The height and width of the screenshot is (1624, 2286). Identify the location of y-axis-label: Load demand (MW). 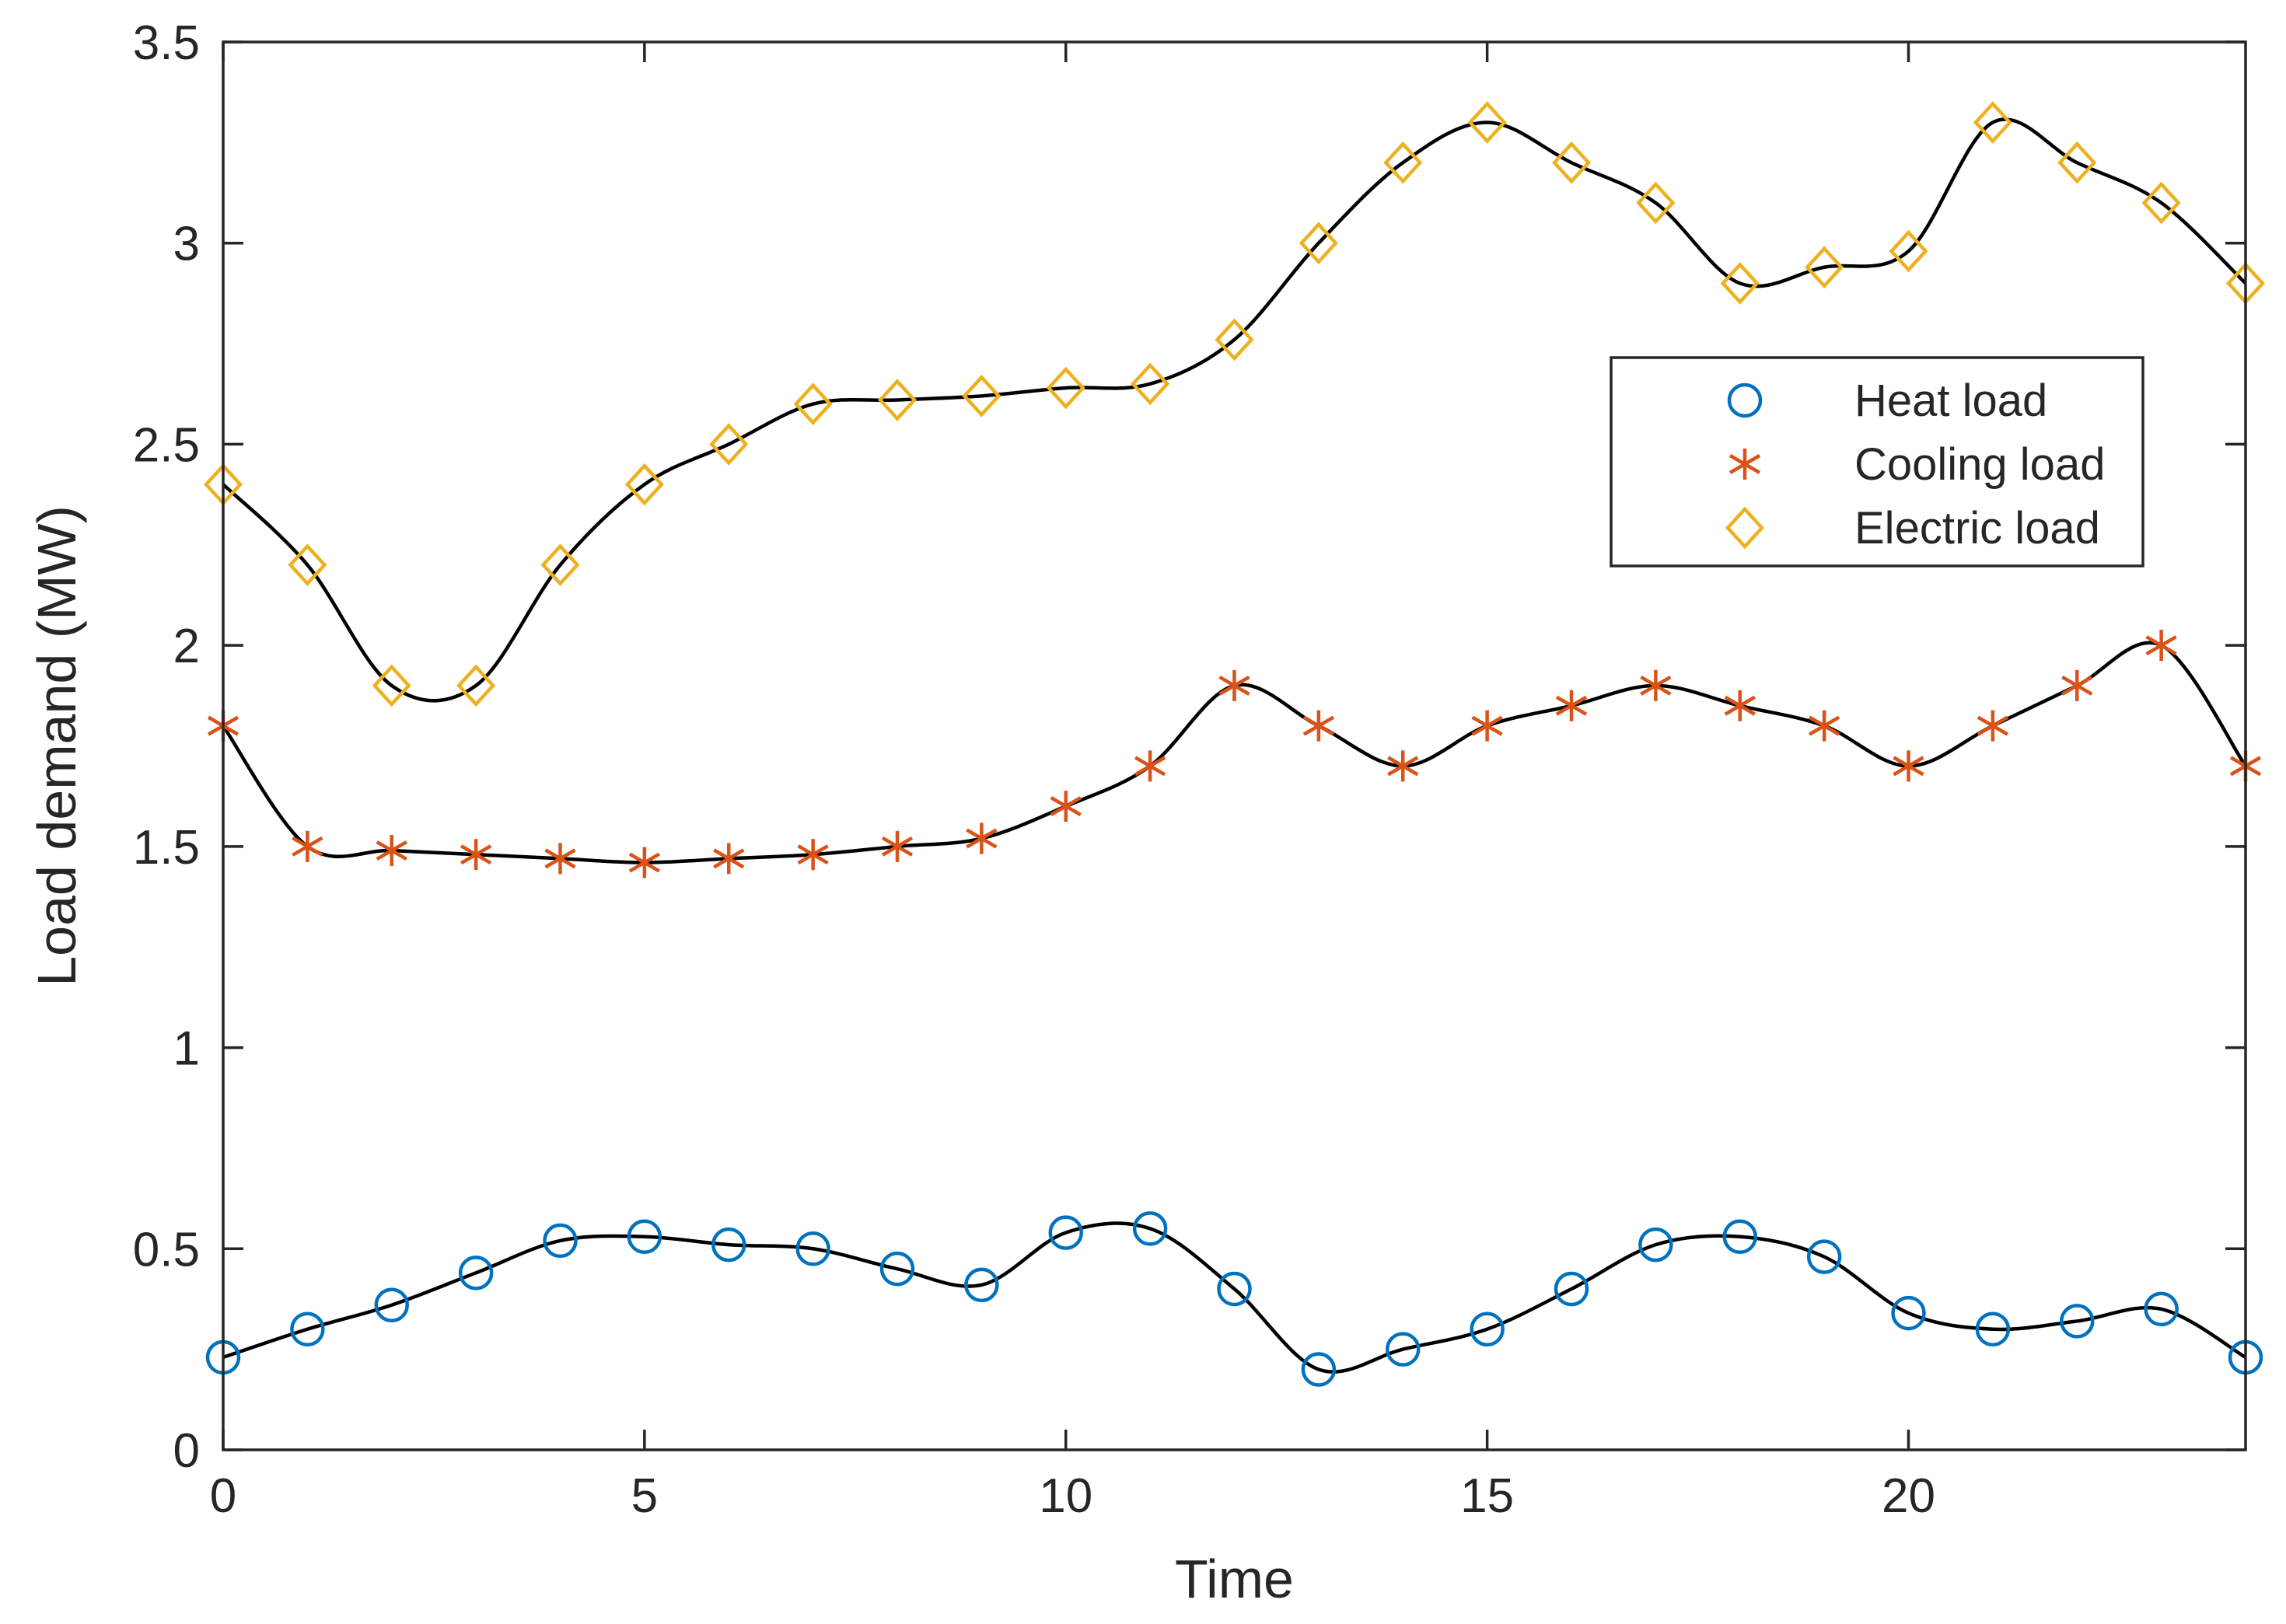
(57, 746).